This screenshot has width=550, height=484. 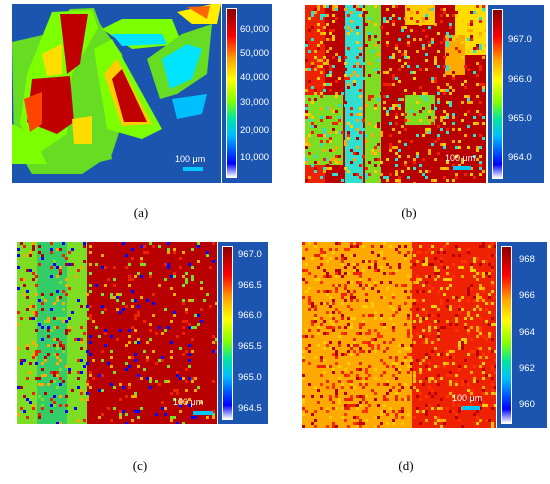 What do you see at coordinates (516, 94) in the screenshot?
I see `colorbar-b: 967.0 966.0 965.0 964.0` at bounding box center [516, 94].